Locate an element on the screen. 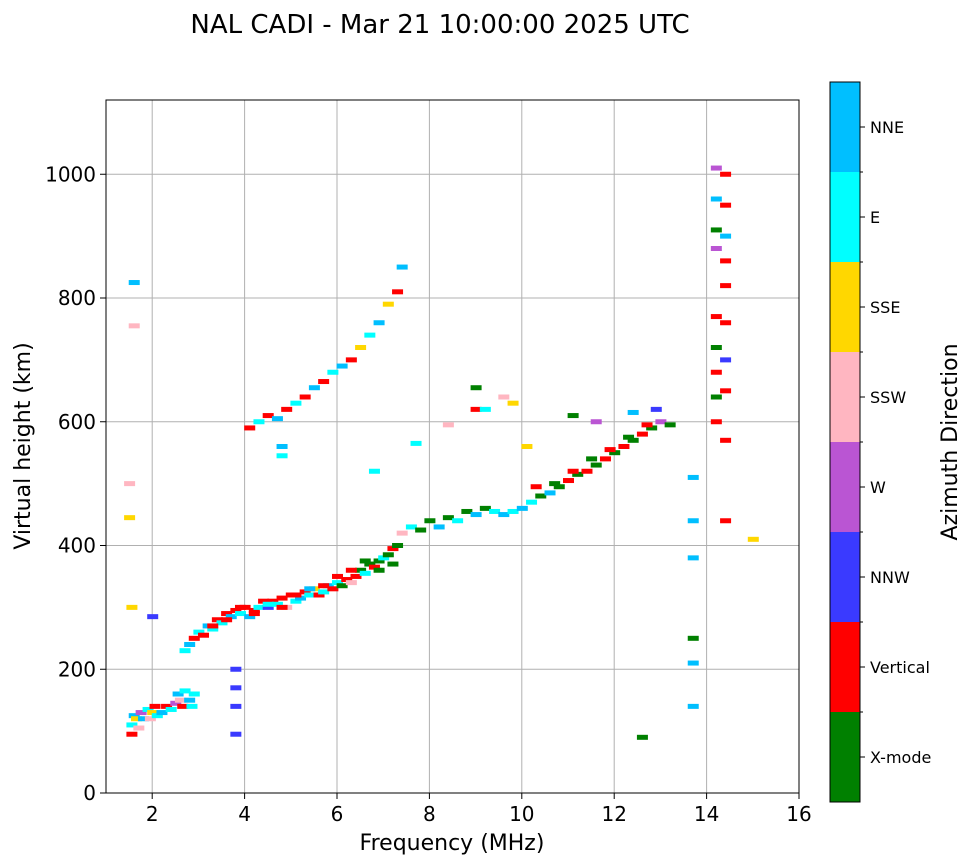 The image size is (972, 865). y-tick-label: 400 is located at coordinates (77, 546).